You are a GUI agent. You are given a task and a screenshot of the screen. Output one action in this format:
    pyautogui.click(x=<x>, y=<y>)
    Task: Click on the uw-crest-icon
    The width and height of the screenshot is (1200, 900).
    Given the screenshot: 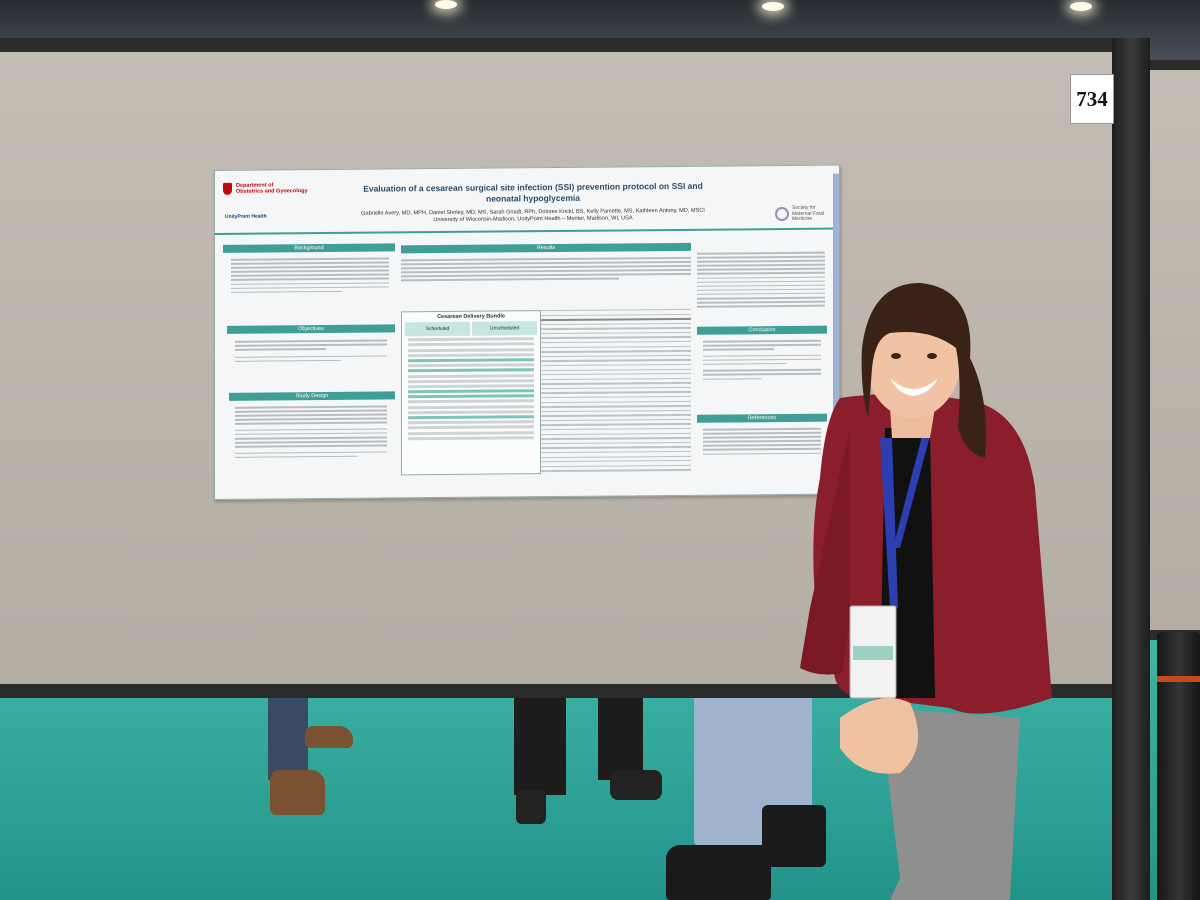 What is the action you would take?
    pyautogui.click(x=227, y=188)
    